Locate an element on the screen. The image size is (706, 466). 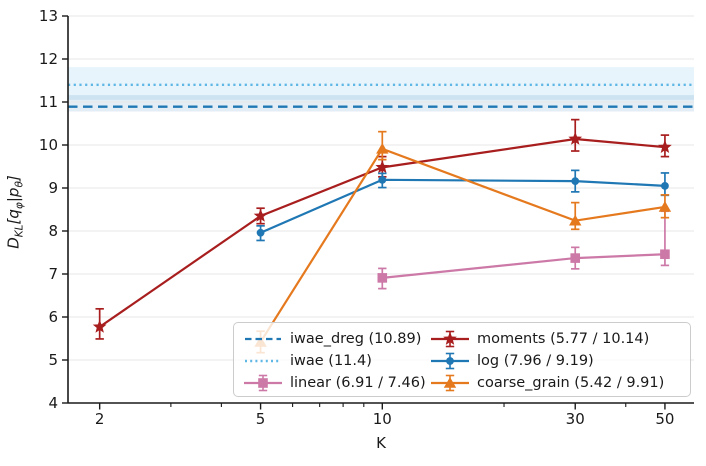
legend-entry-iwae: iwae (11.4) is located at coordinates (332, 361).